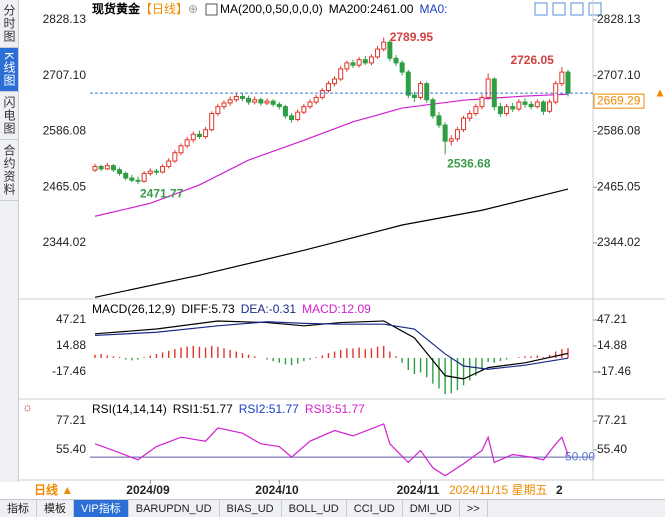  I want to click on y-tick-label: -17.46, so click(614, 371).